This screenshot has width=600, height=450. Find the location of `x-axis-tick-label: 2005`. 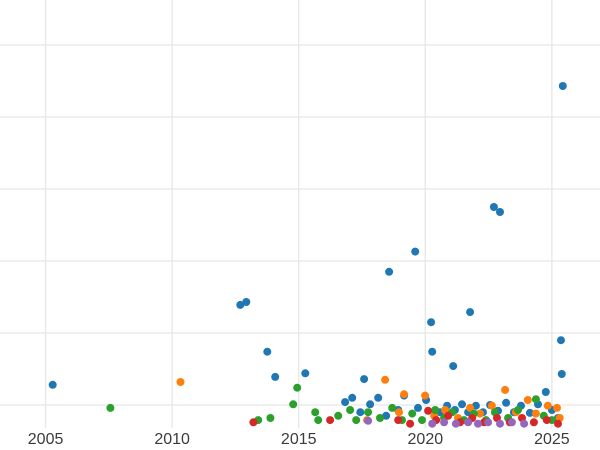

x-axis-tick-label: 2005 is located at coordinates (46, 439).